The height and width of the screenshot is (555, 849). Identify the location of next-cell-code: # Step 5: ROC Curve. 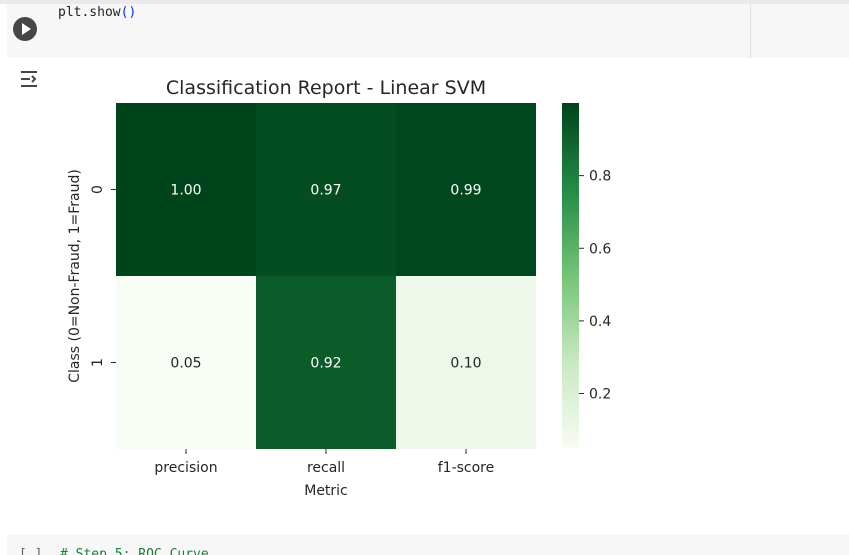
(134, 551).